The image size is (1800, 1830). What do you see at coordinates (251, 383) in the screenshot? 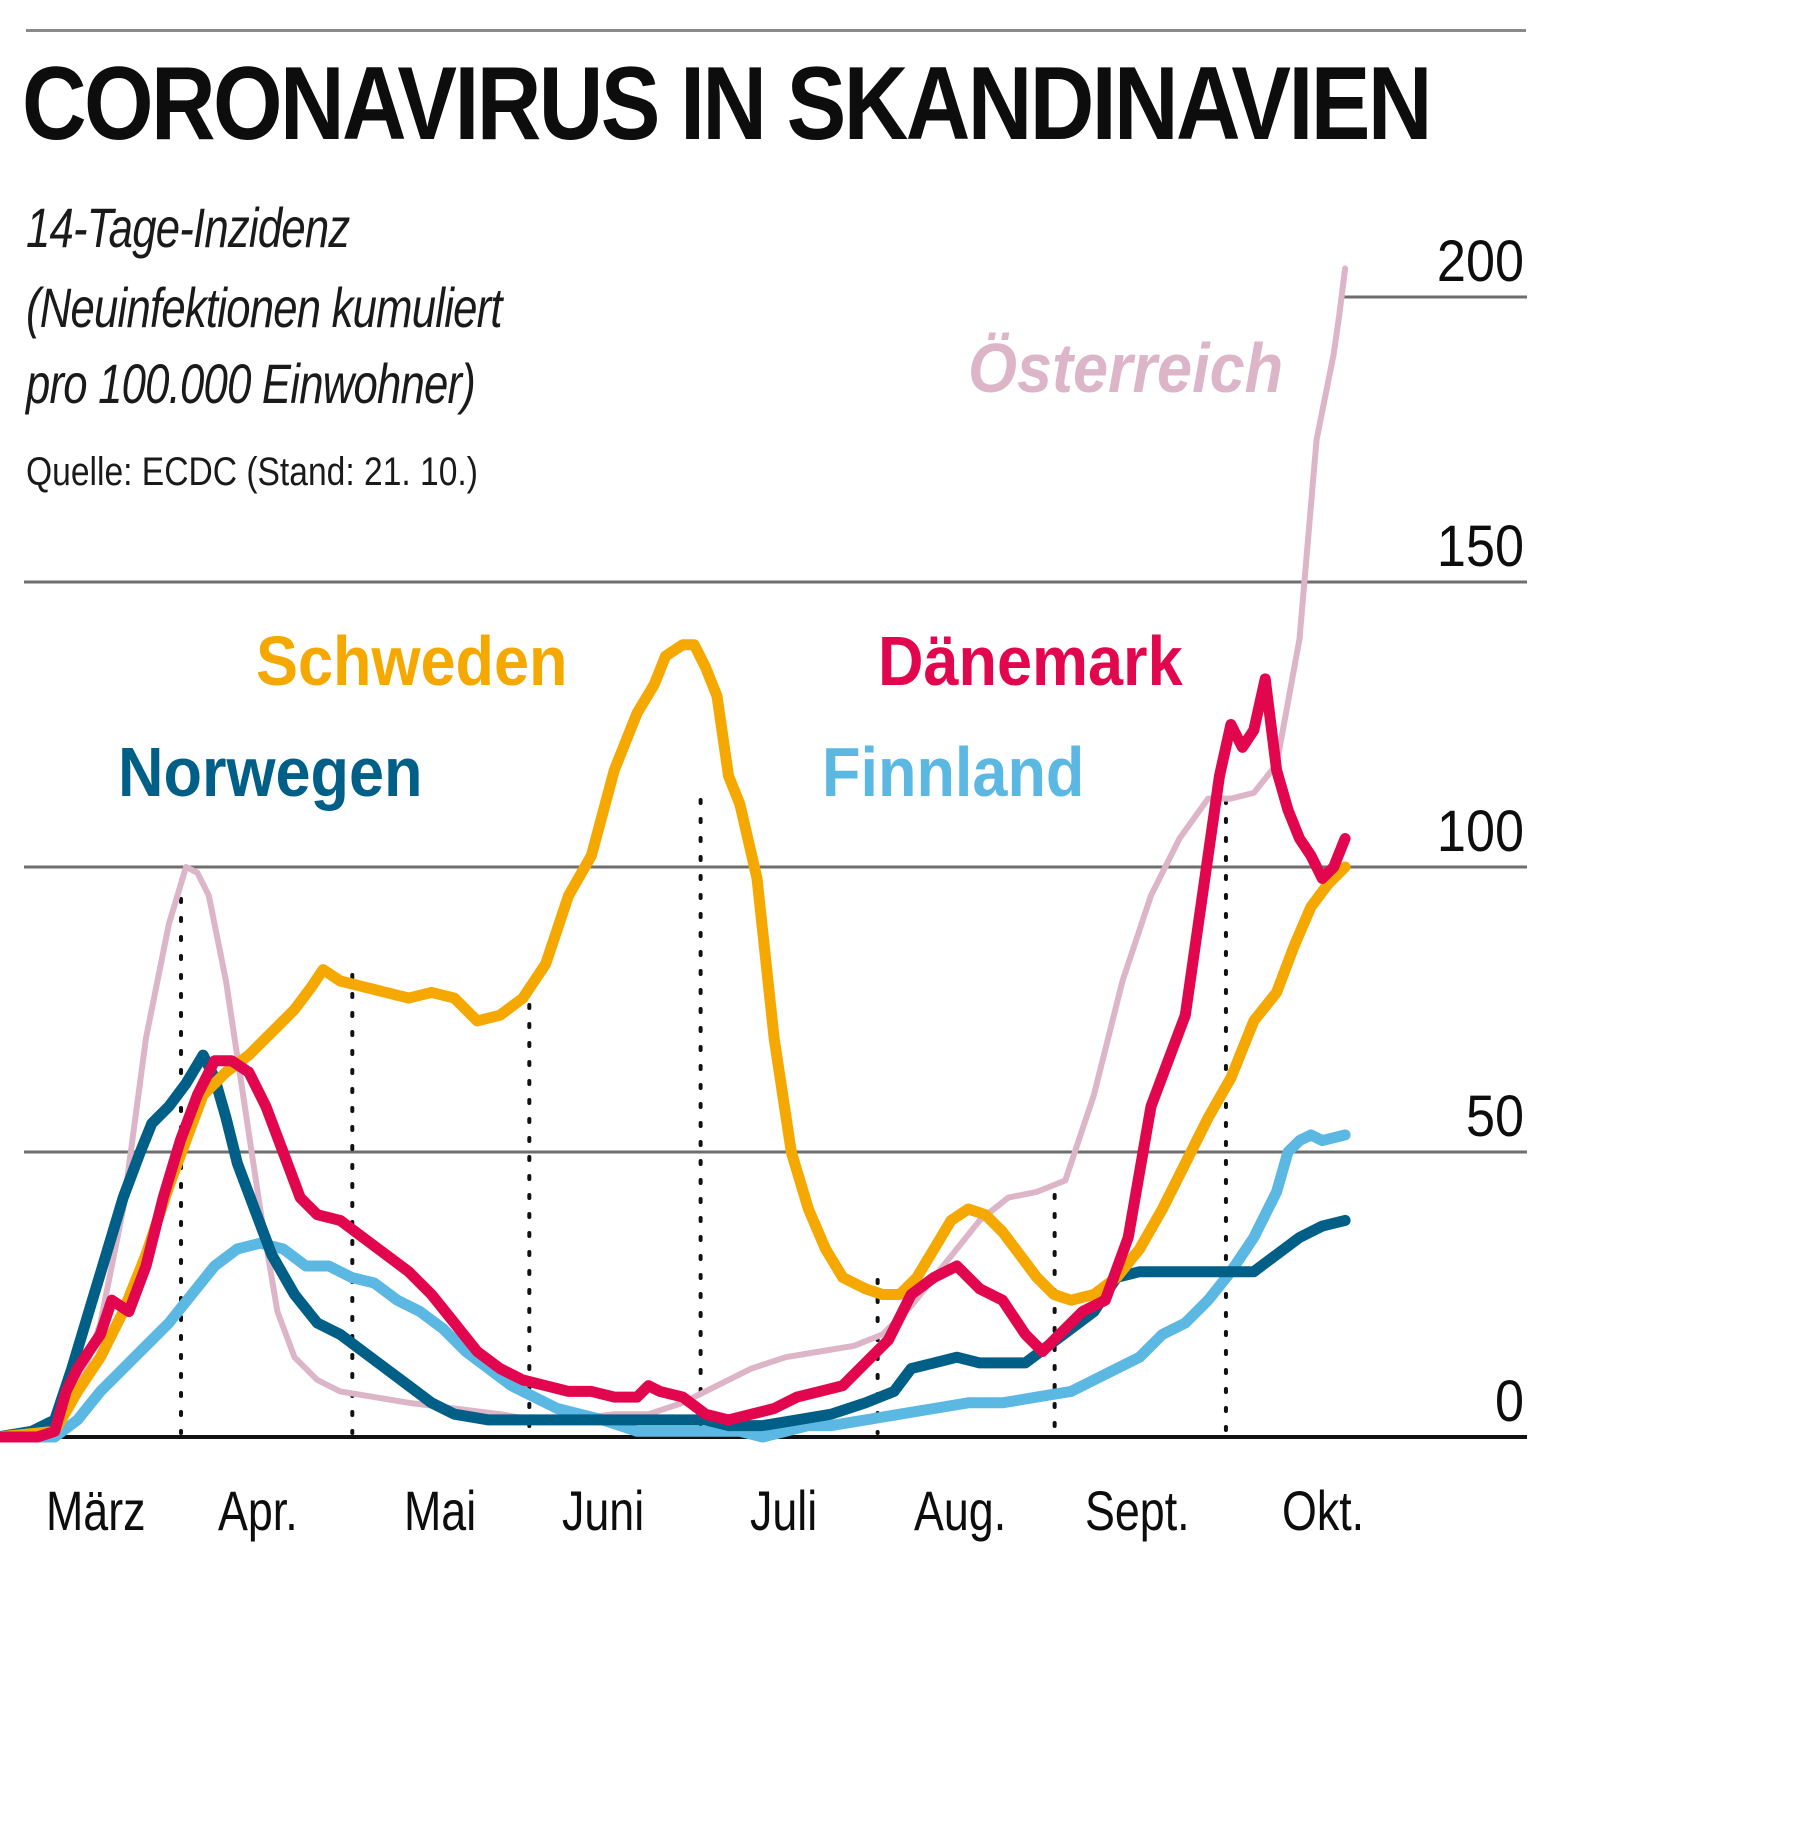
I see `subtitle-line-3: pro 100.000 Einwohner)` at bounding box center [251, 383].